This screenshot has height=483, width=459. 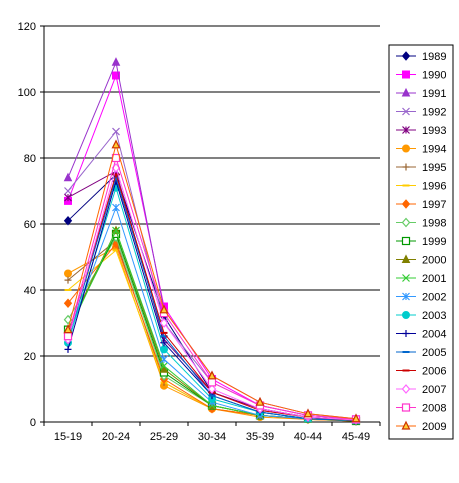 What do you see at coordinates (434, 298) in the screenshot?
I see `legend-label: 2002` at bounding box center [434, 298].